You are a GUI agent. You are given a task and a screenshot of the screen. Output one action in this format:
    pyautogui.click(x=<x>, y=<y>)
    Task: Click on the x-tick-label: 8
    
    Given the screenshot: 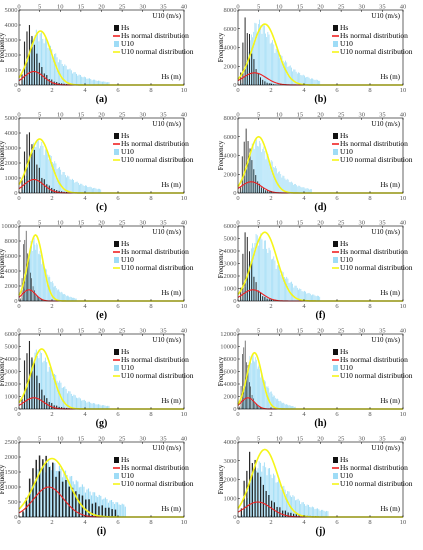 What is the action you would take?
    pyautogui.click(x=369, y=414)
    